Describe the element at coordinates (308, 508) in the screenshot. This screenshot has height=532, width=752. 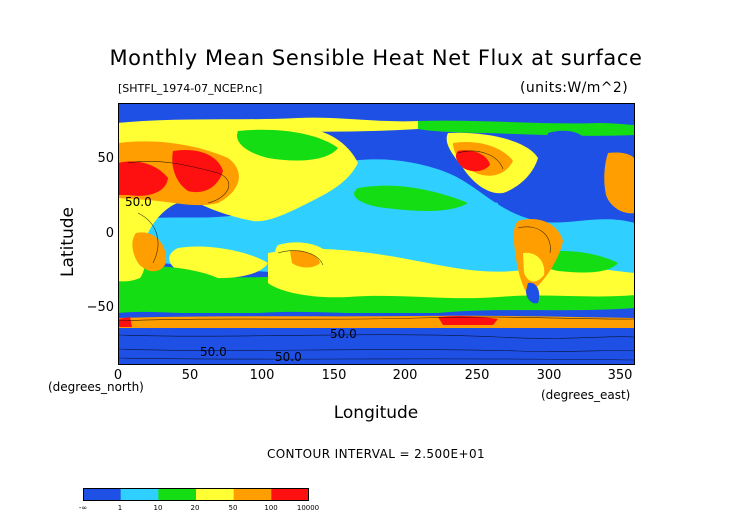
I see `colorbar-label: 10000` at that location.